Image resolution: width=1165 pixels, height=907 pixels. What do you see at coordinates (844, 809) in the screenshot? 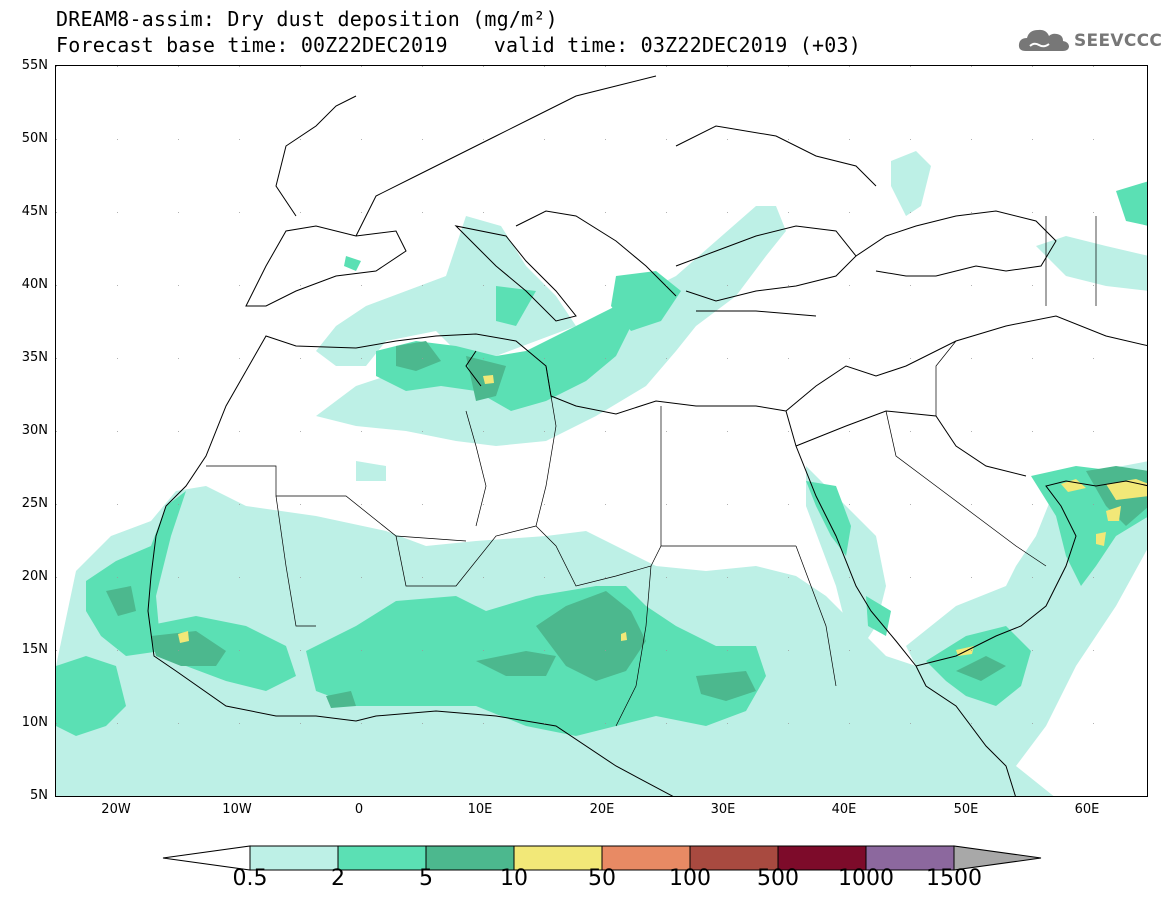
I see `lon-tick-40e: 40E` at bounding box center [844, 809].